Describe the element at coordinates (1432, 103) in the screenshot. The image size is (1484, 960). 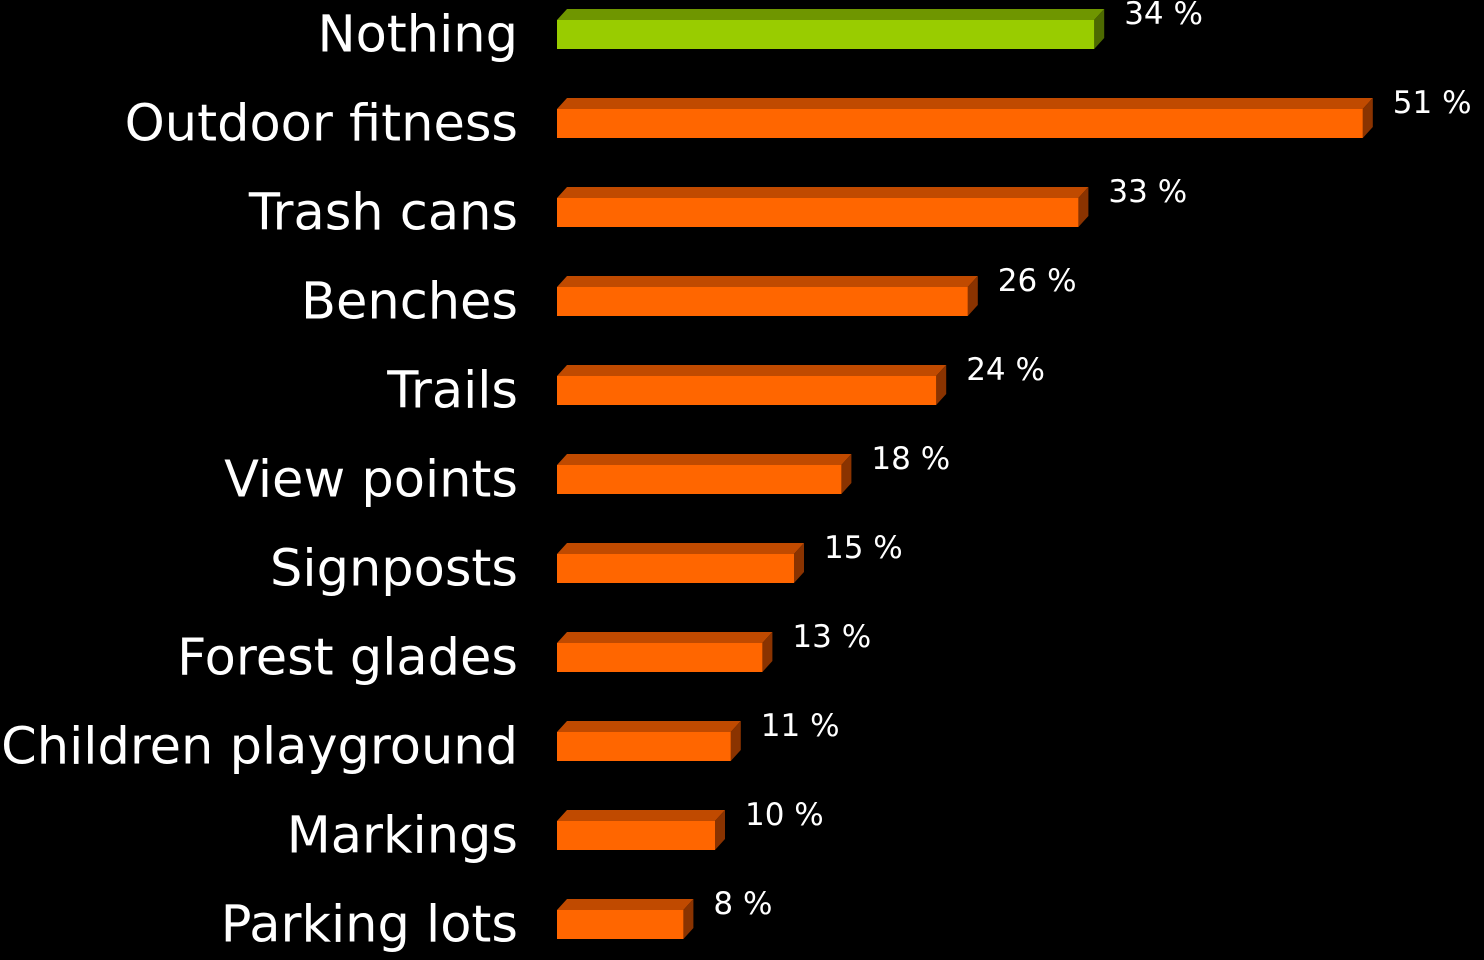
I see `value-label: 51 %` at that location.